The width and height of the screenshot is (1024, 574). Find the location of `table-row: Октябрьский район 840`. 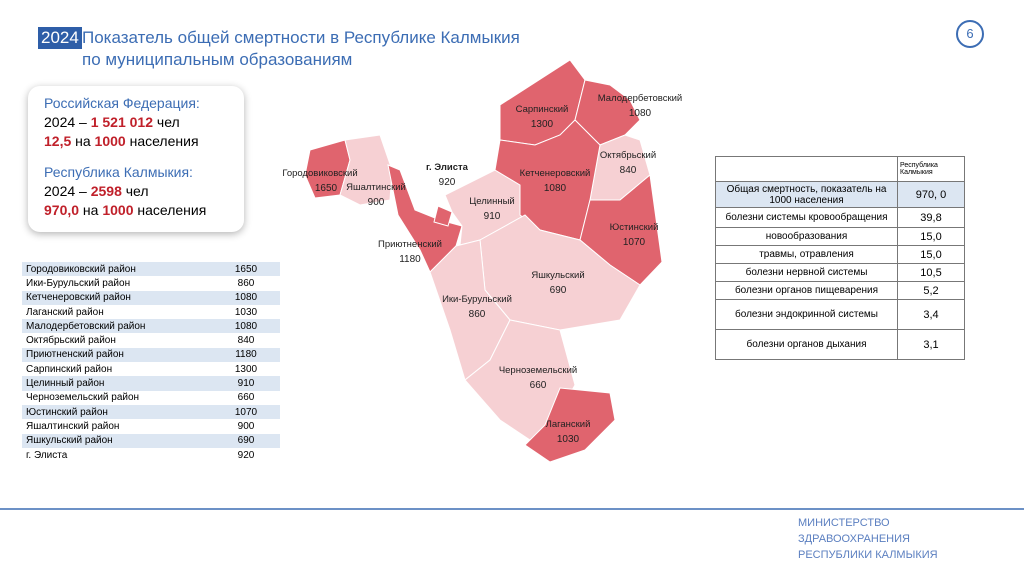

table-row: Октябрьский район 840 is located at coordinates (151, 340).